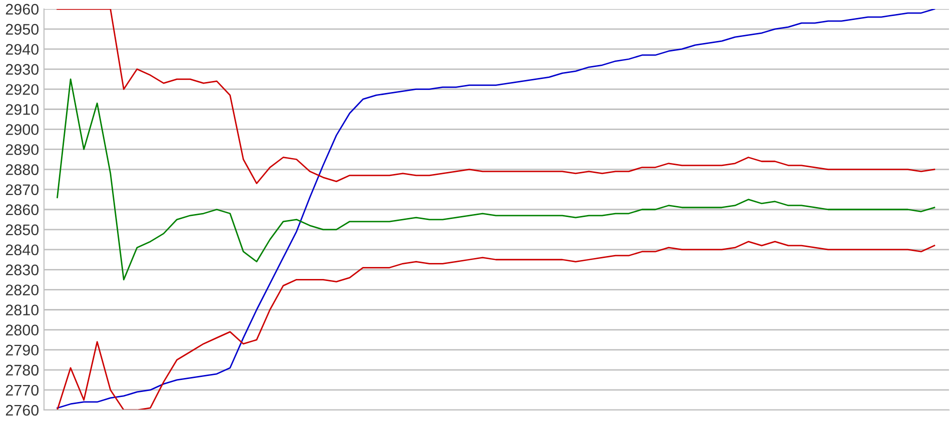 This screenshot has width=950, height=435. What do you see at coordinates (22, 170) in the screenshot?
I see `y-tick-label: 2880` at bounding box center [22, 170].